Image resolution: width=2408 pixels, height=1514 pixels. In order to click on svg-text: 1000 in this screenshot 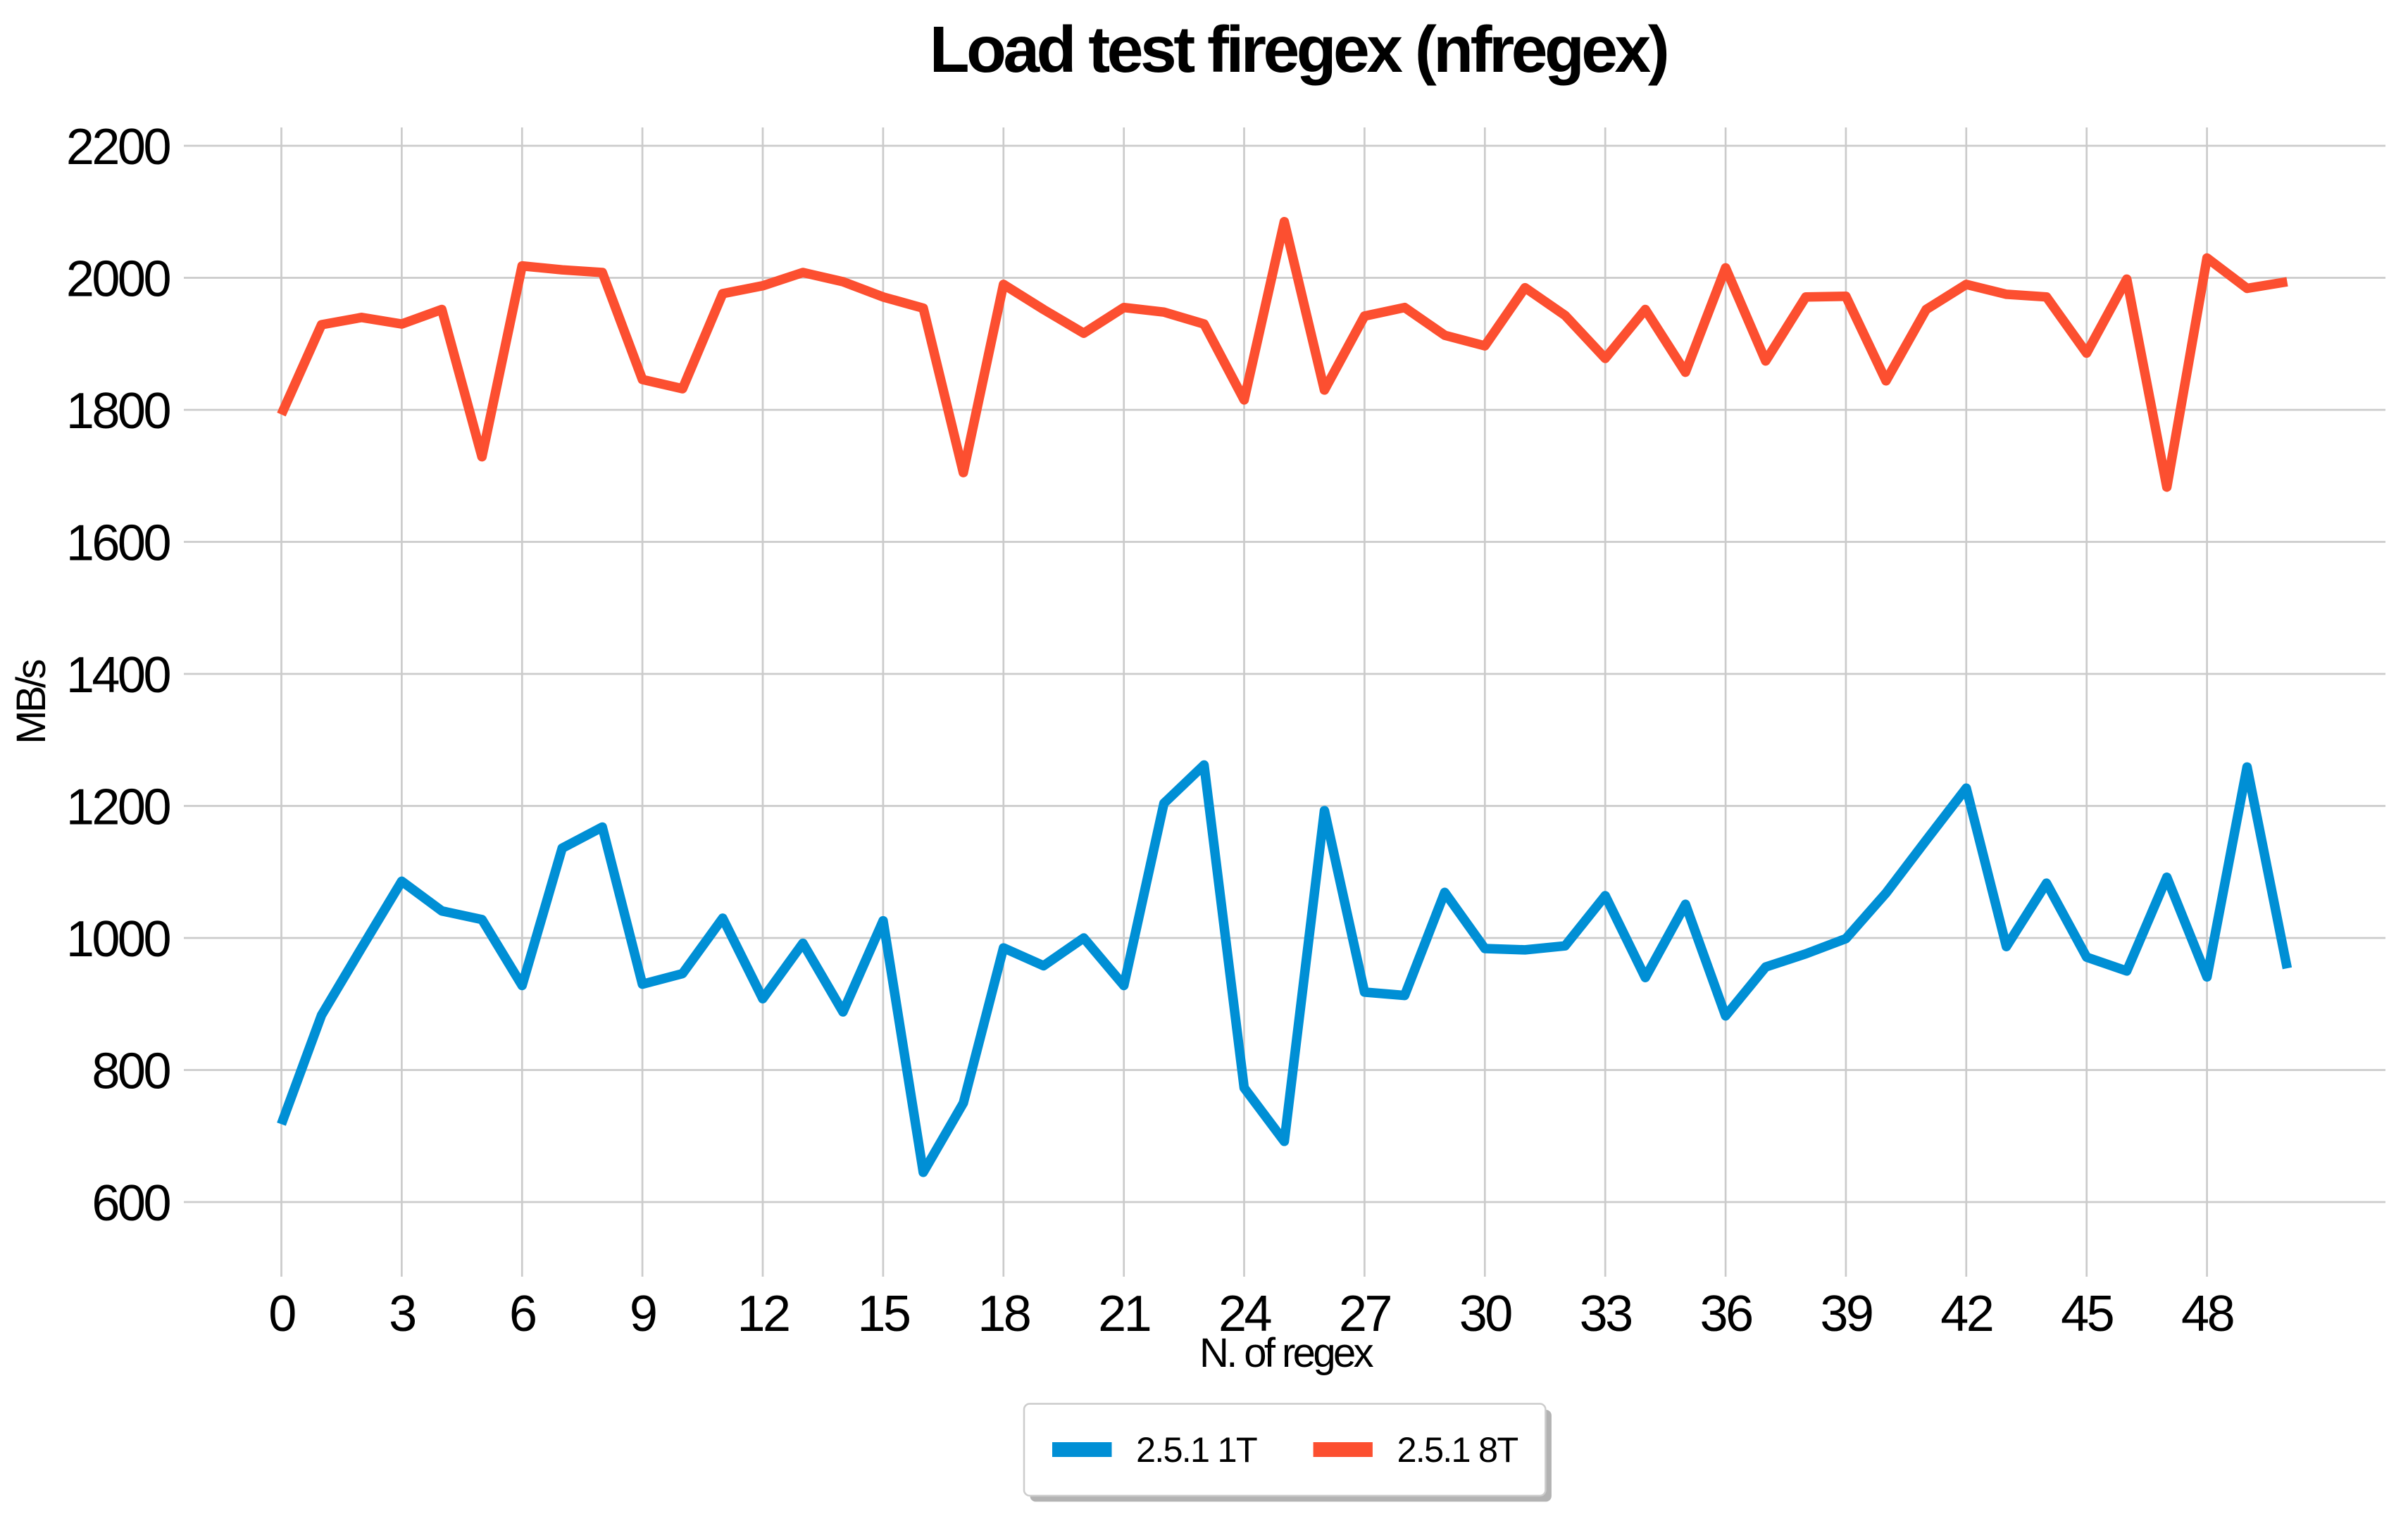, I will do `click(118, 939)`.